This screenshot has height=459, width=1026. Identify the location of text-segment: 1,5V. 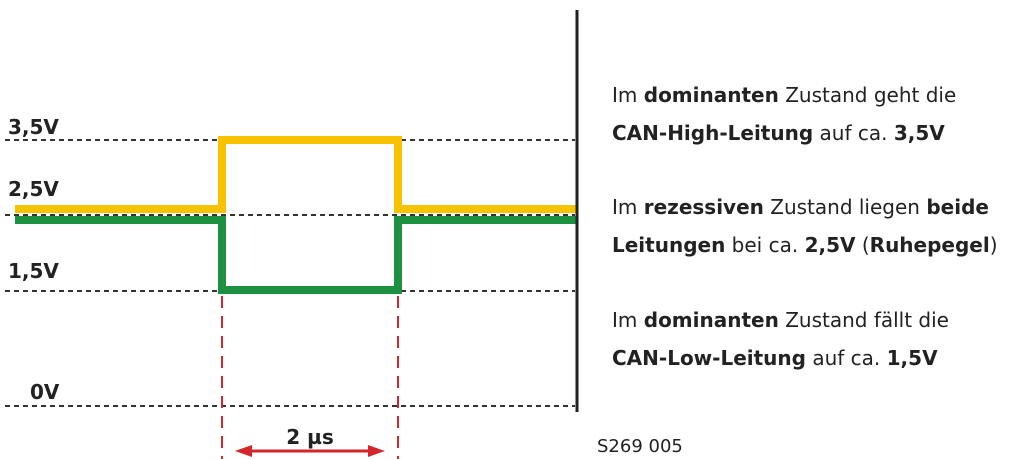
(912, 358).